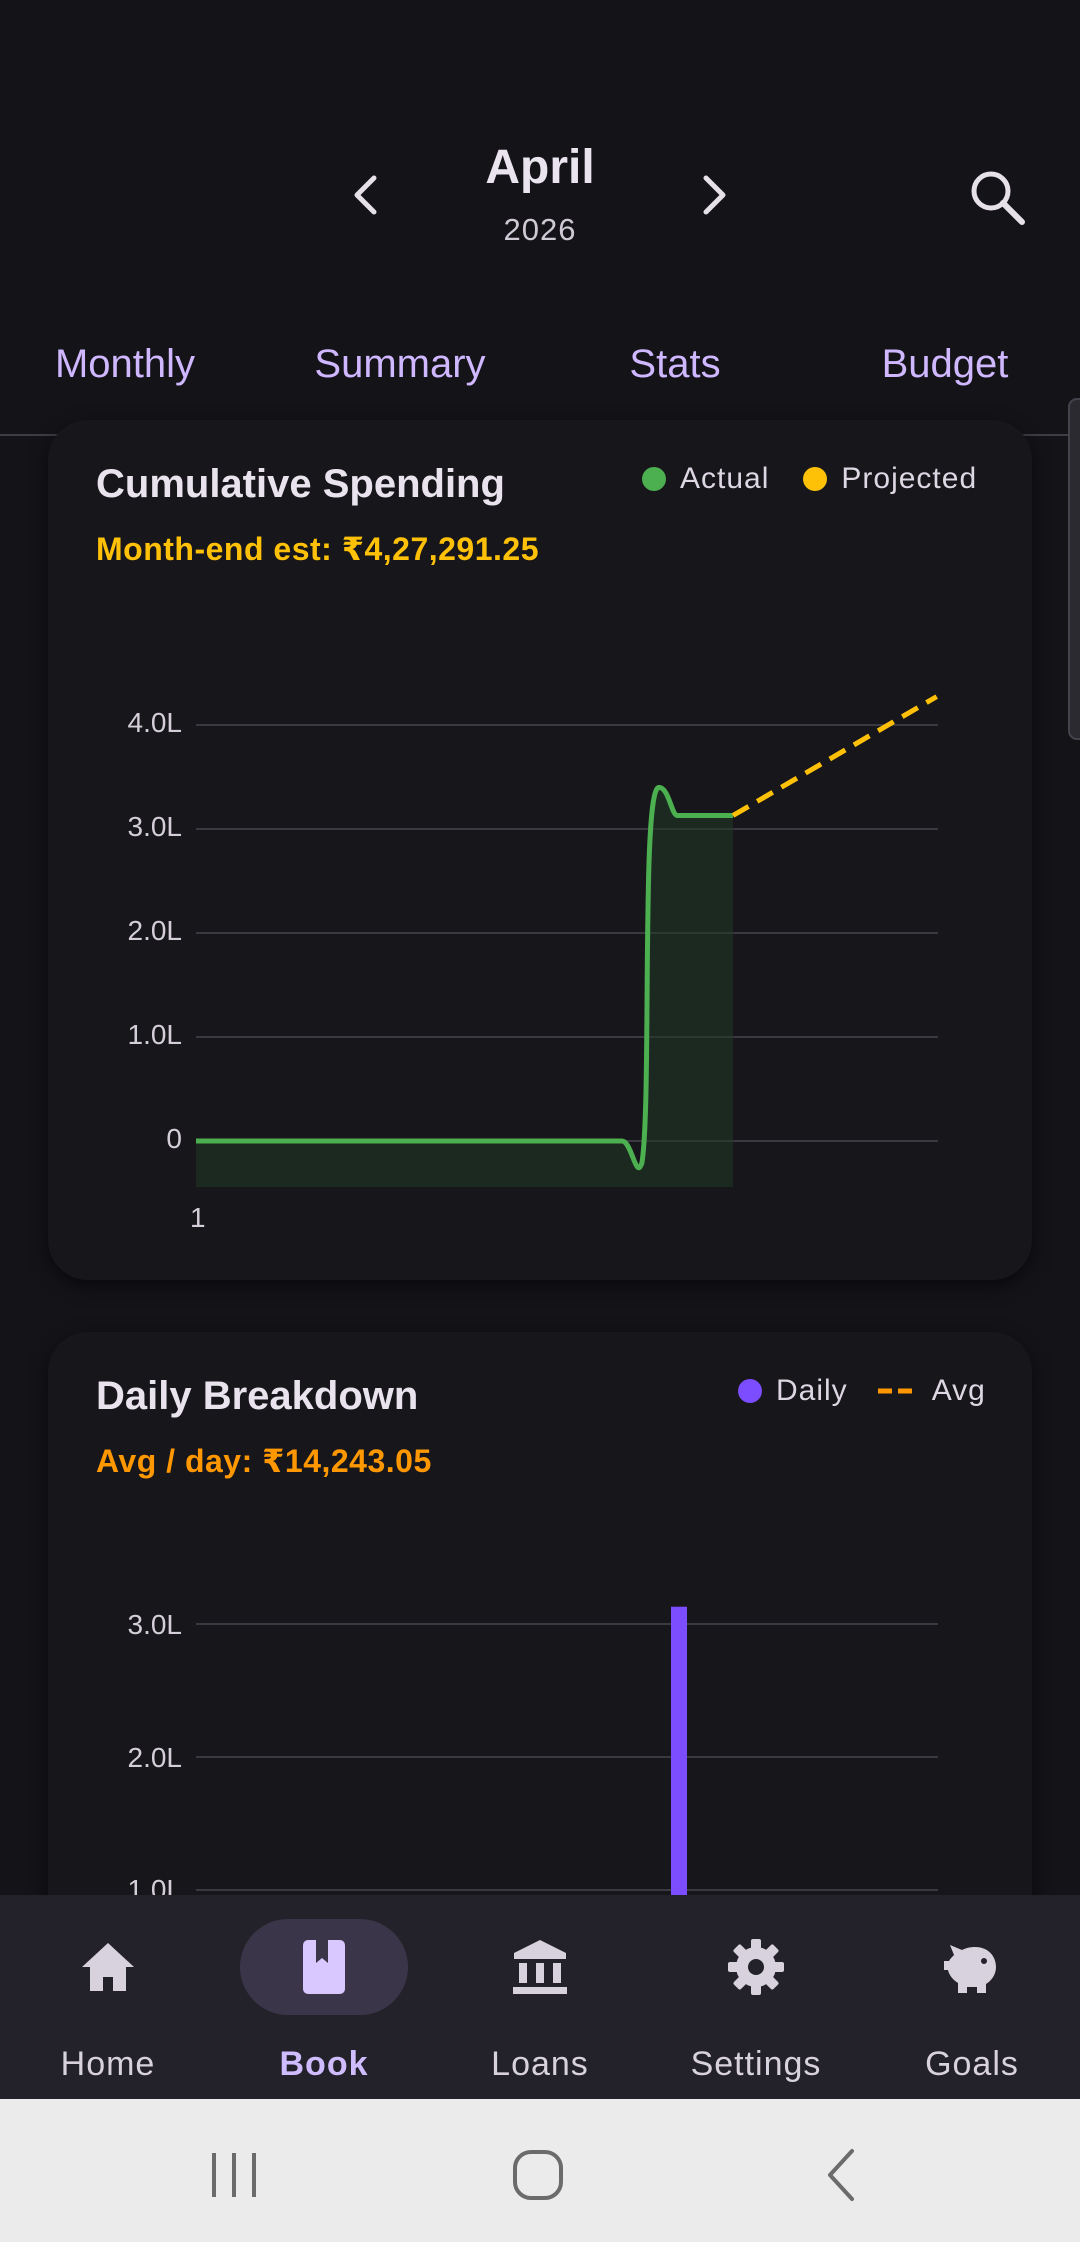  What do you see at coordinates (317, 549) in the screenshot?
I see `month-end-estimate: Month-end est: ₹4,27,291.25` at bounding box center [317, 549].